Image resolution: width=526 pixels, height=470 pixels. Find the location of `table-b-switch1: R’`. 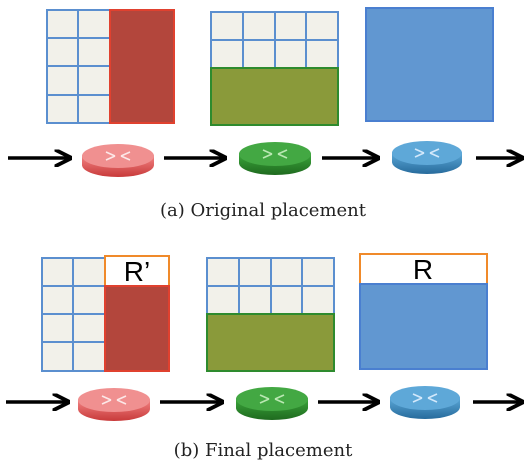

table-b-switch1: R’ is located at coordinates (105, 313).